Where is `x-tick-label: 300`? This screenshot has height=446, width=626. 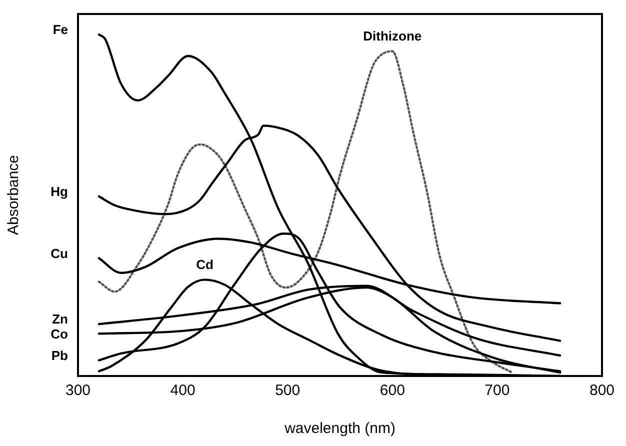
x-tick-label: 300 is located at coordinates (78, 391).